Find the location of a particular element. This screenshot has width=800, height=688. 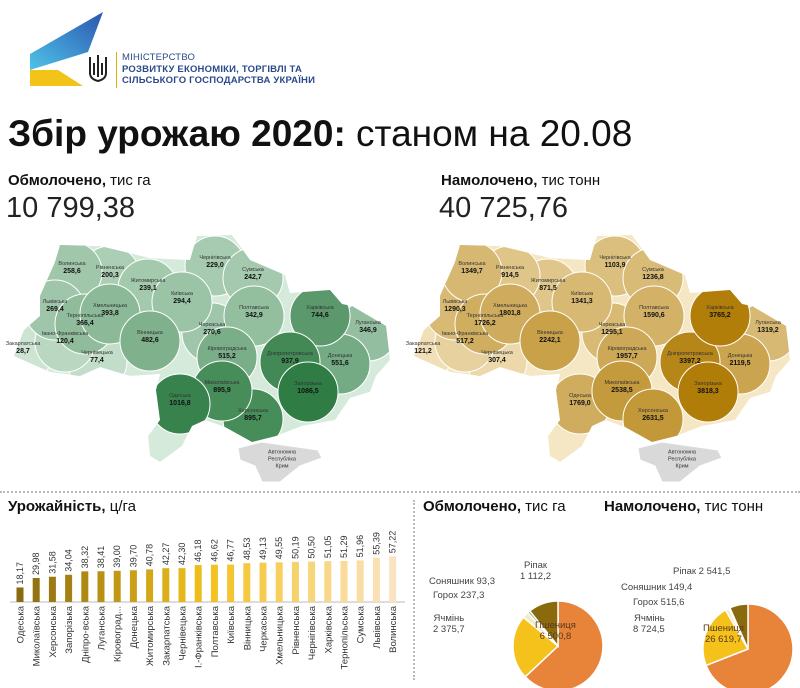

region-label: Київська 1341,3 is located at coordinates (582, 298).